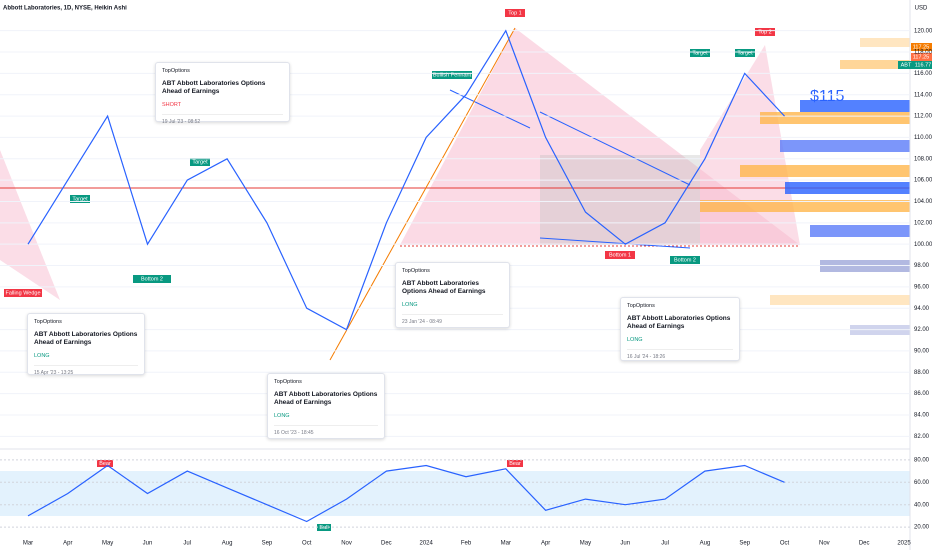 The height and width of the screenshot is (550, 932). What do you see at coordinates (452, 319) in the screenshot?
I see `card-date: 23 Jan '24 - 08:49` at bounding box center [452, 319].